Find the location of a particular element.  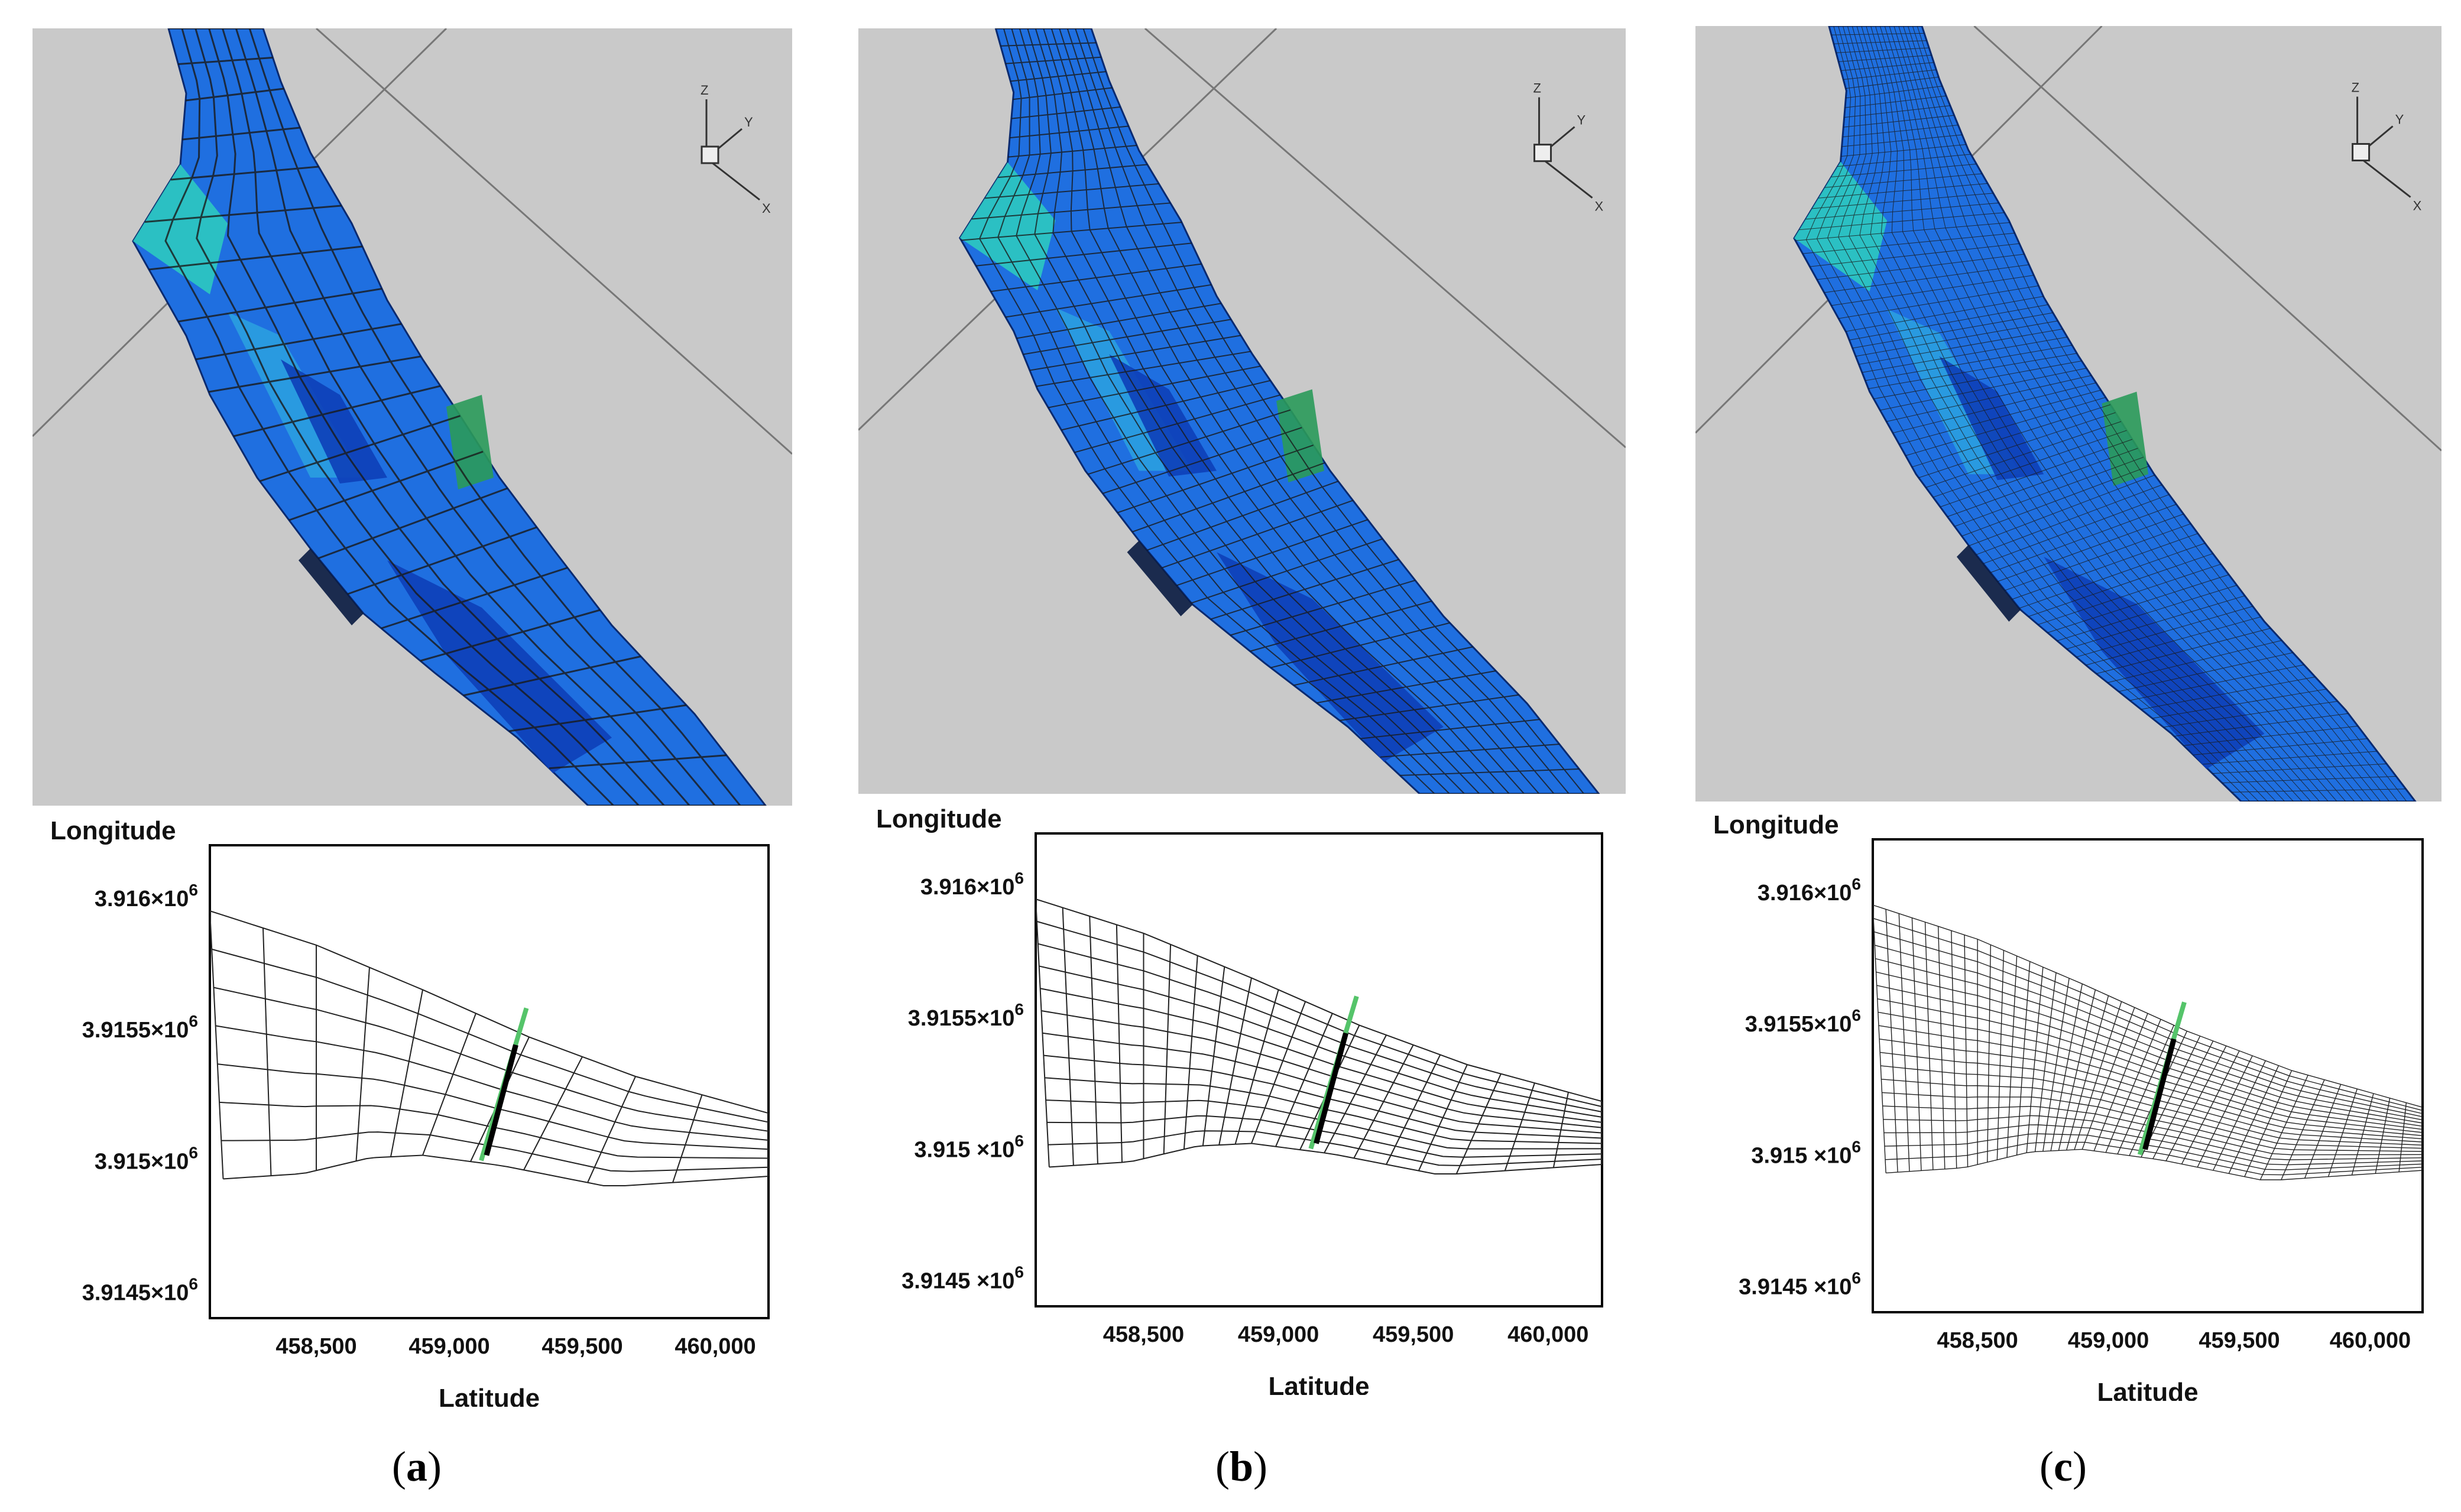

bank-highlight is located at coordinates (181, 229).